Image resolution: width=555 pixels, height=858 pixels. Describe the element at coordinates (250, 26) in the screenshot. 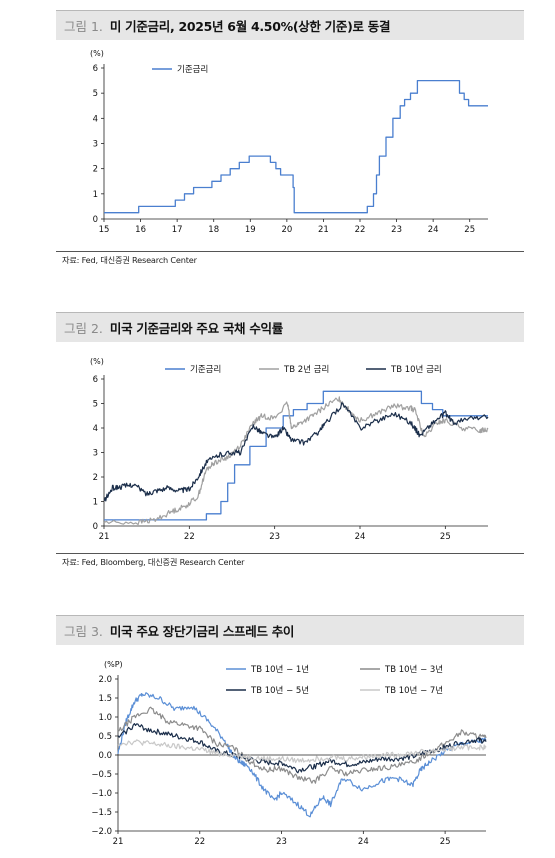

I see `figure-1-title: 미 기준금리, 2025년 6월 4.50%(상한 기준)로 동결` at that location.